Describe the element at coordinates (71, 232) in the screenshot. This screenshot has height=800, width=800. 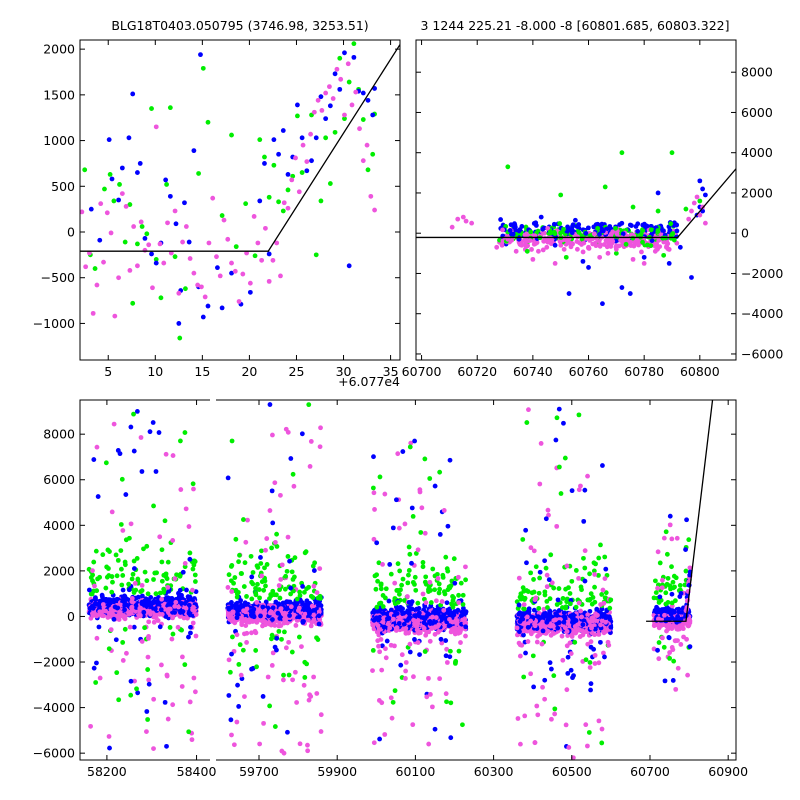
I see `y-tick-label: 0` at that location.